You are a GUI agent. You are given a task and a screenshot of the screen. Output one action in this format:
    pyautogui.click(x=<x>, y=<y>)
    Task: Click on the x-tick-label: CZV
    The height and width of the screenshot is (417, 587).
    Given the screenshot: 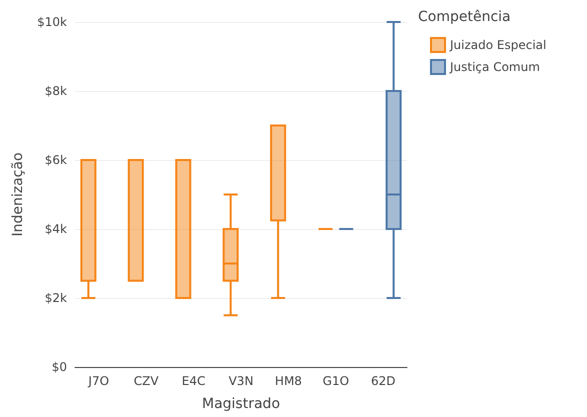 What is the action you would take?
    pyautogui.click(x=147, y=381)
    